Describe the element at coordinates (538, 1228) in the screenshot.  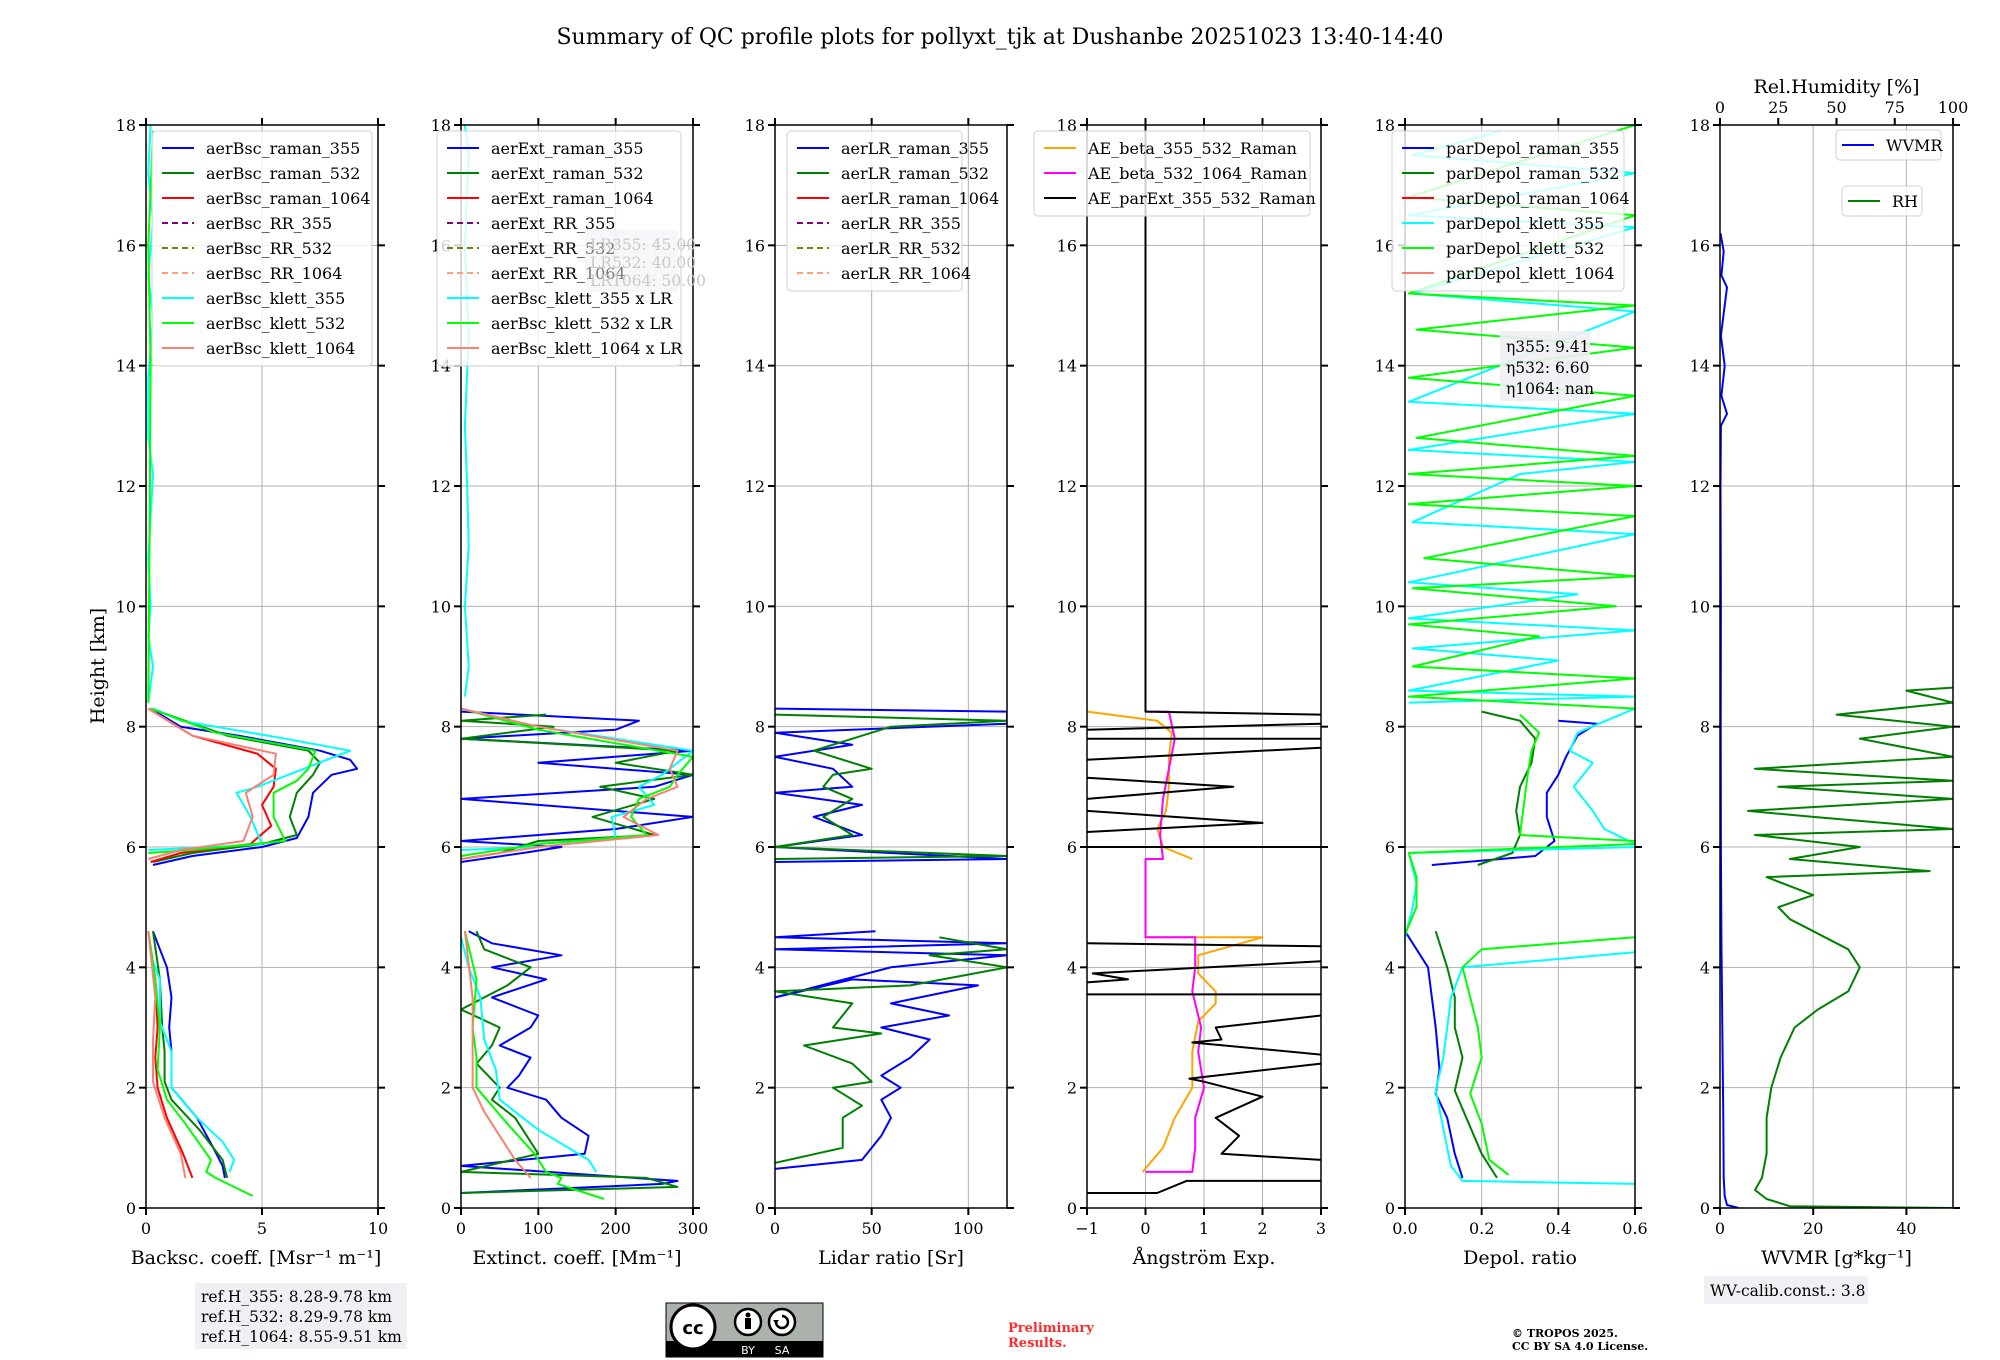
I see `x-tick-label: 100` at that location.